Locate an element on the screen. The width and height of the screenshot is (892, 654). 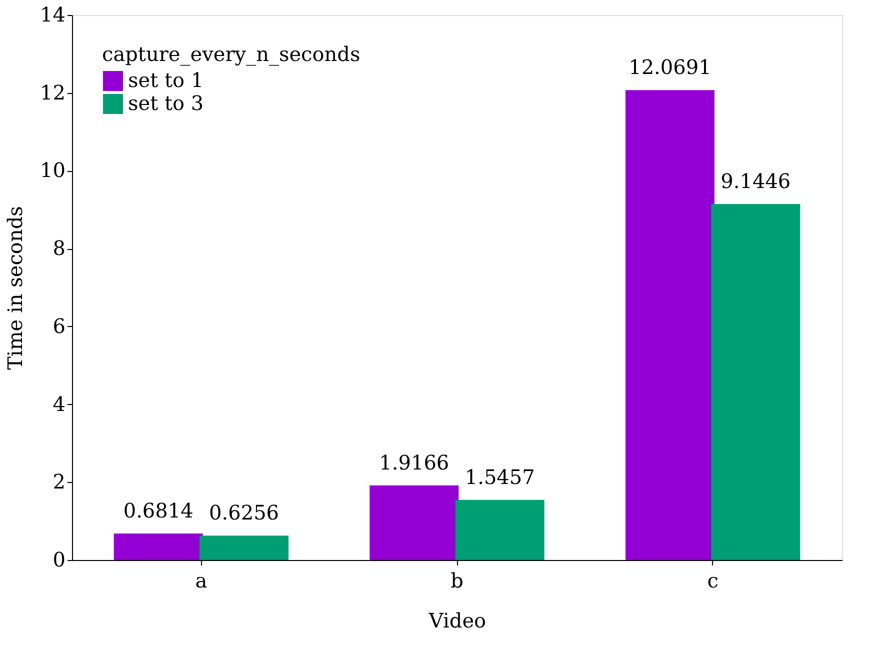
data-label: 0.6256 is located at coordinates (244, 512).